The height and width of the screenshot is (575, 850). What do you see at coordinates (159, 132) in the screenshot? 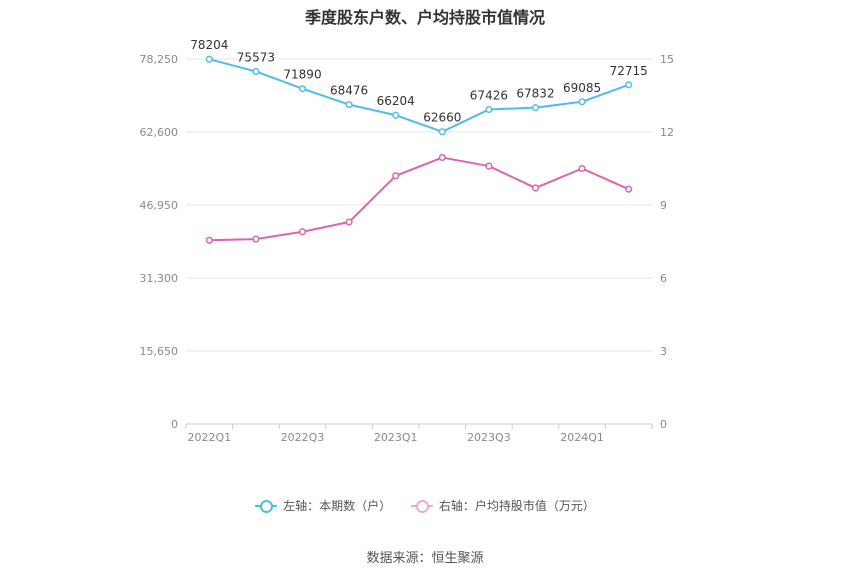
I see `left-axis-tick-label: 62,600` at bounding box center [159, 132].